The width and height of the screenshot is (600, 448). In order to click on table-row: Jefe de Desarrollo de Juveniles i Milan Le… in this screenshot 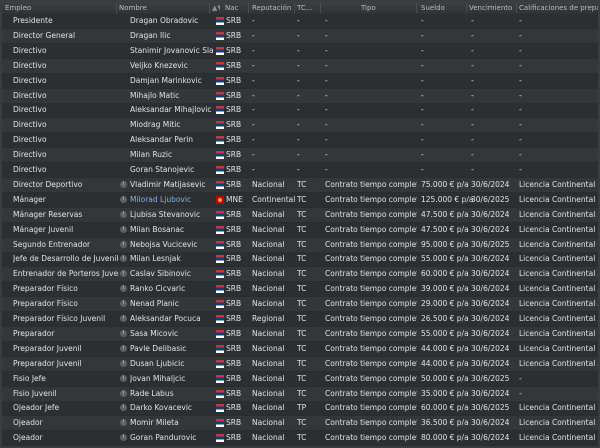, I will do `click(300, 259)`.